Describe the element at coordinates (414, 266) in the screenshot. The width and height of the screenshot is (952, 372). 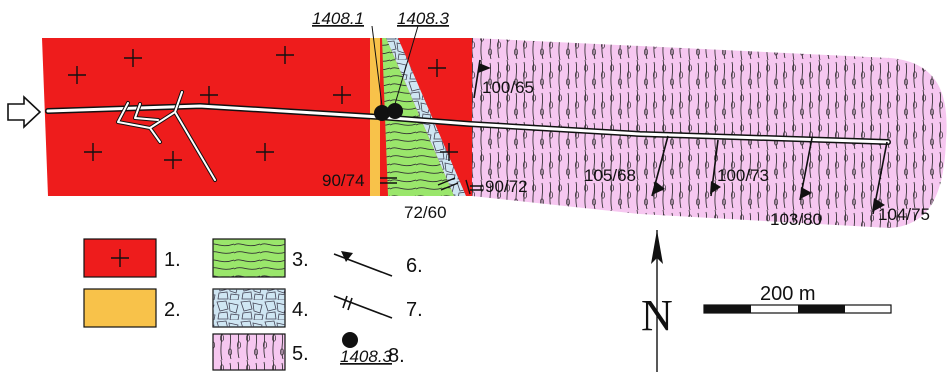
I see `legend-number: 6.` at that location.